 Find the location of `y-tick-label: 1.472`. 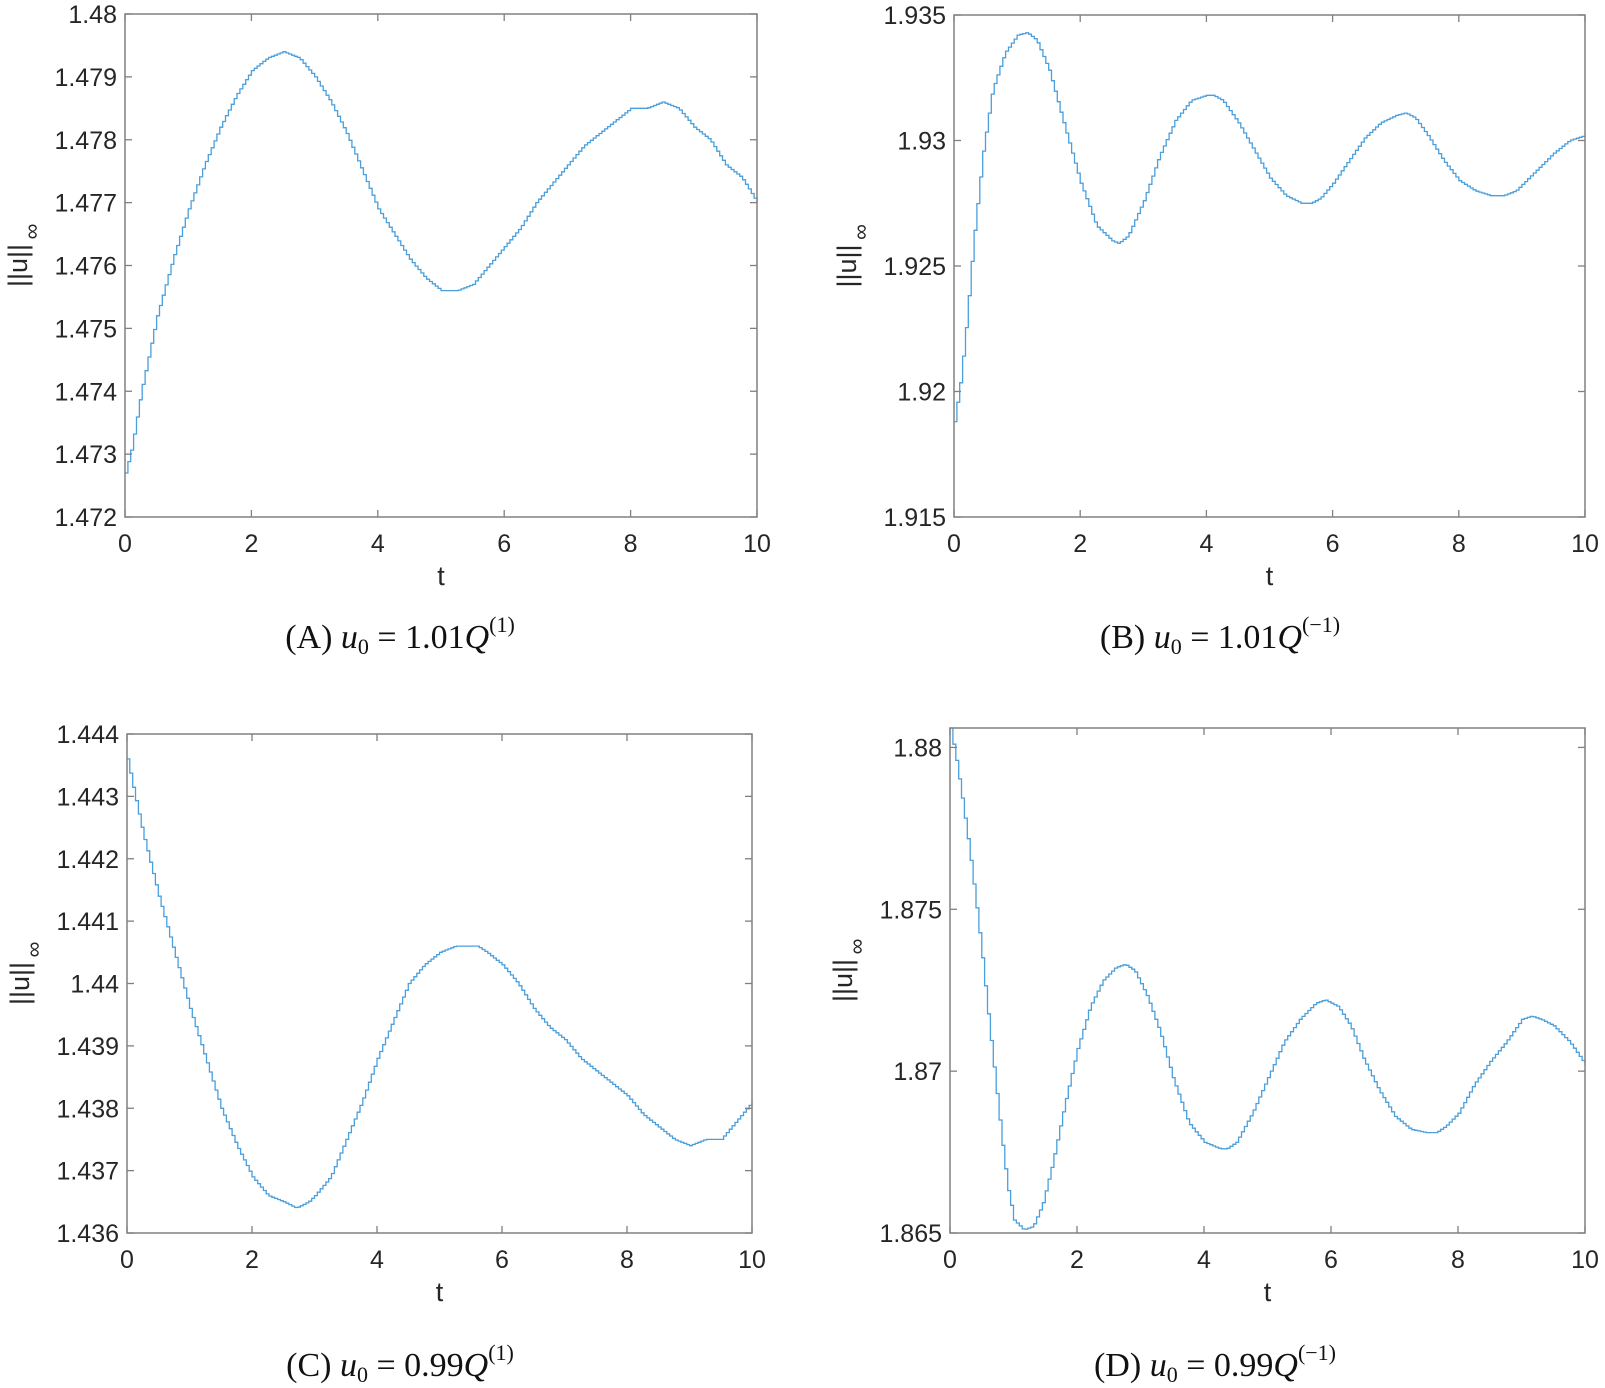

y-tick-label: 1.472 is located at coordinates (85, 518).